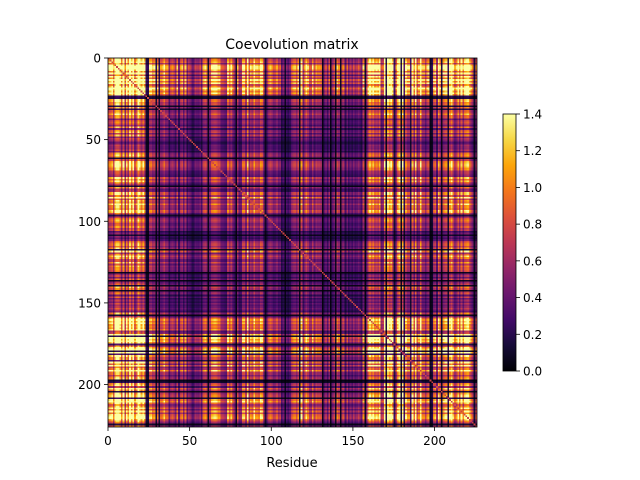 The image size is (640, 480). I want to click on colorbar, so click(509, 242).